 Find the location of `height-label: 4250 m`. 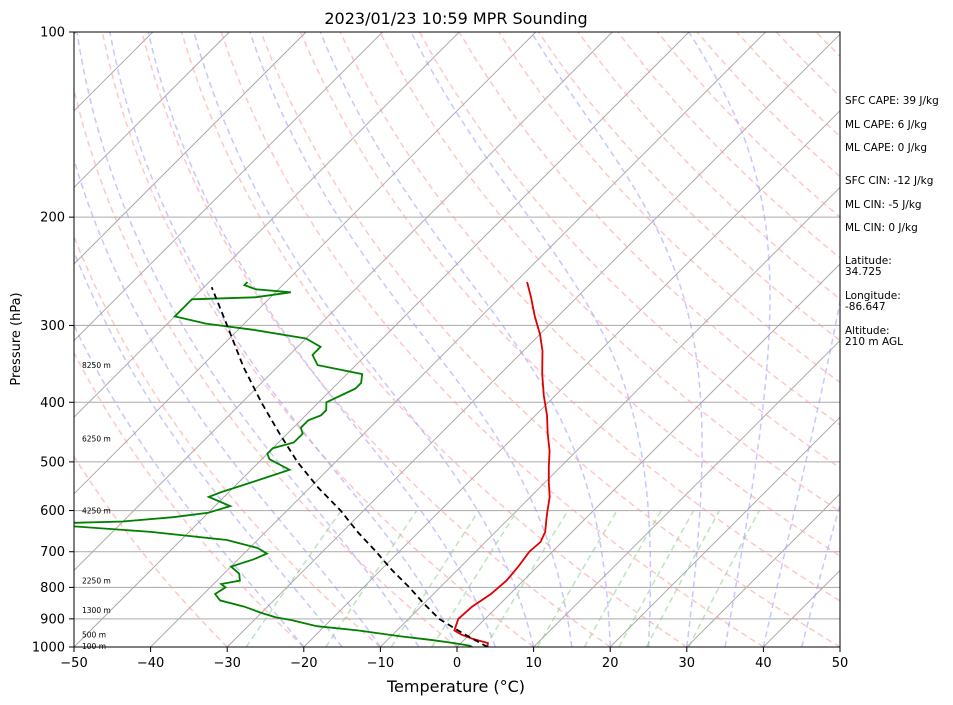

height-label: 4250 m is located at coordinates (96, 511).